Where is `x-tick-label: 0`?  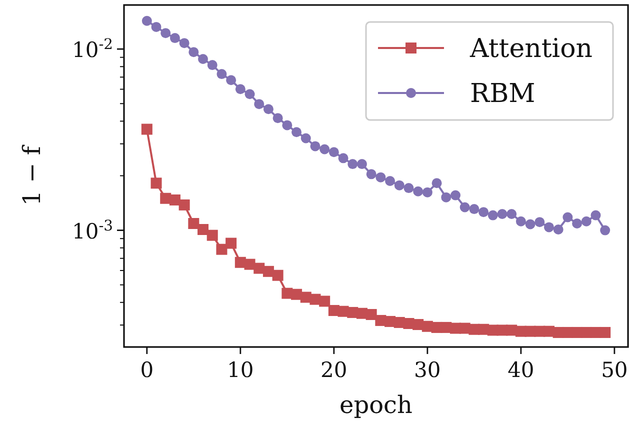 x-tick-label: 0 is located at coordinates (147, 370).